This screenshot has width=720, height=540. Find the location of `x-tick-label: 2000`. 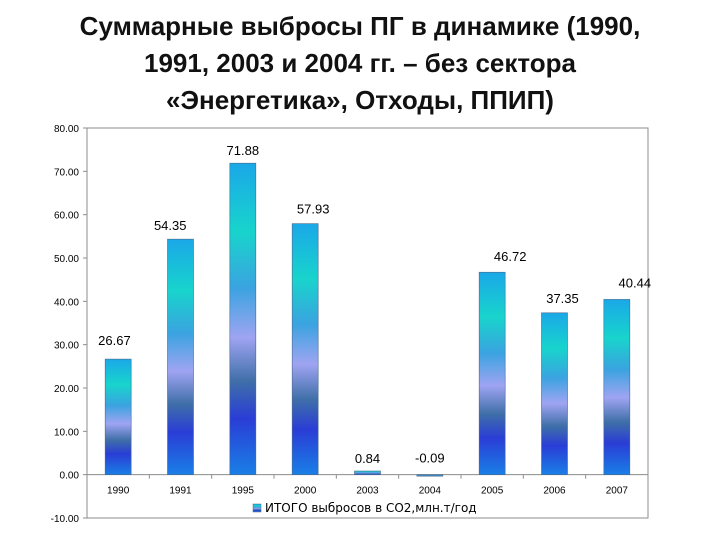

x-tick-label: 2000 is located at coordinates (305, 491).